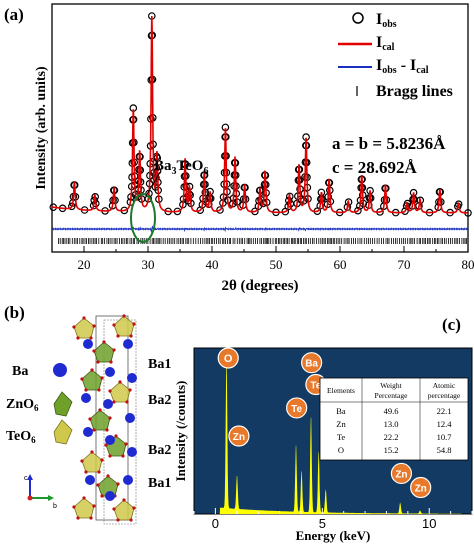 The image size is (474, 551). Describe the element at coordinates (444, 411) in the screenshot. I see `table-cell: 22.1` at that location.